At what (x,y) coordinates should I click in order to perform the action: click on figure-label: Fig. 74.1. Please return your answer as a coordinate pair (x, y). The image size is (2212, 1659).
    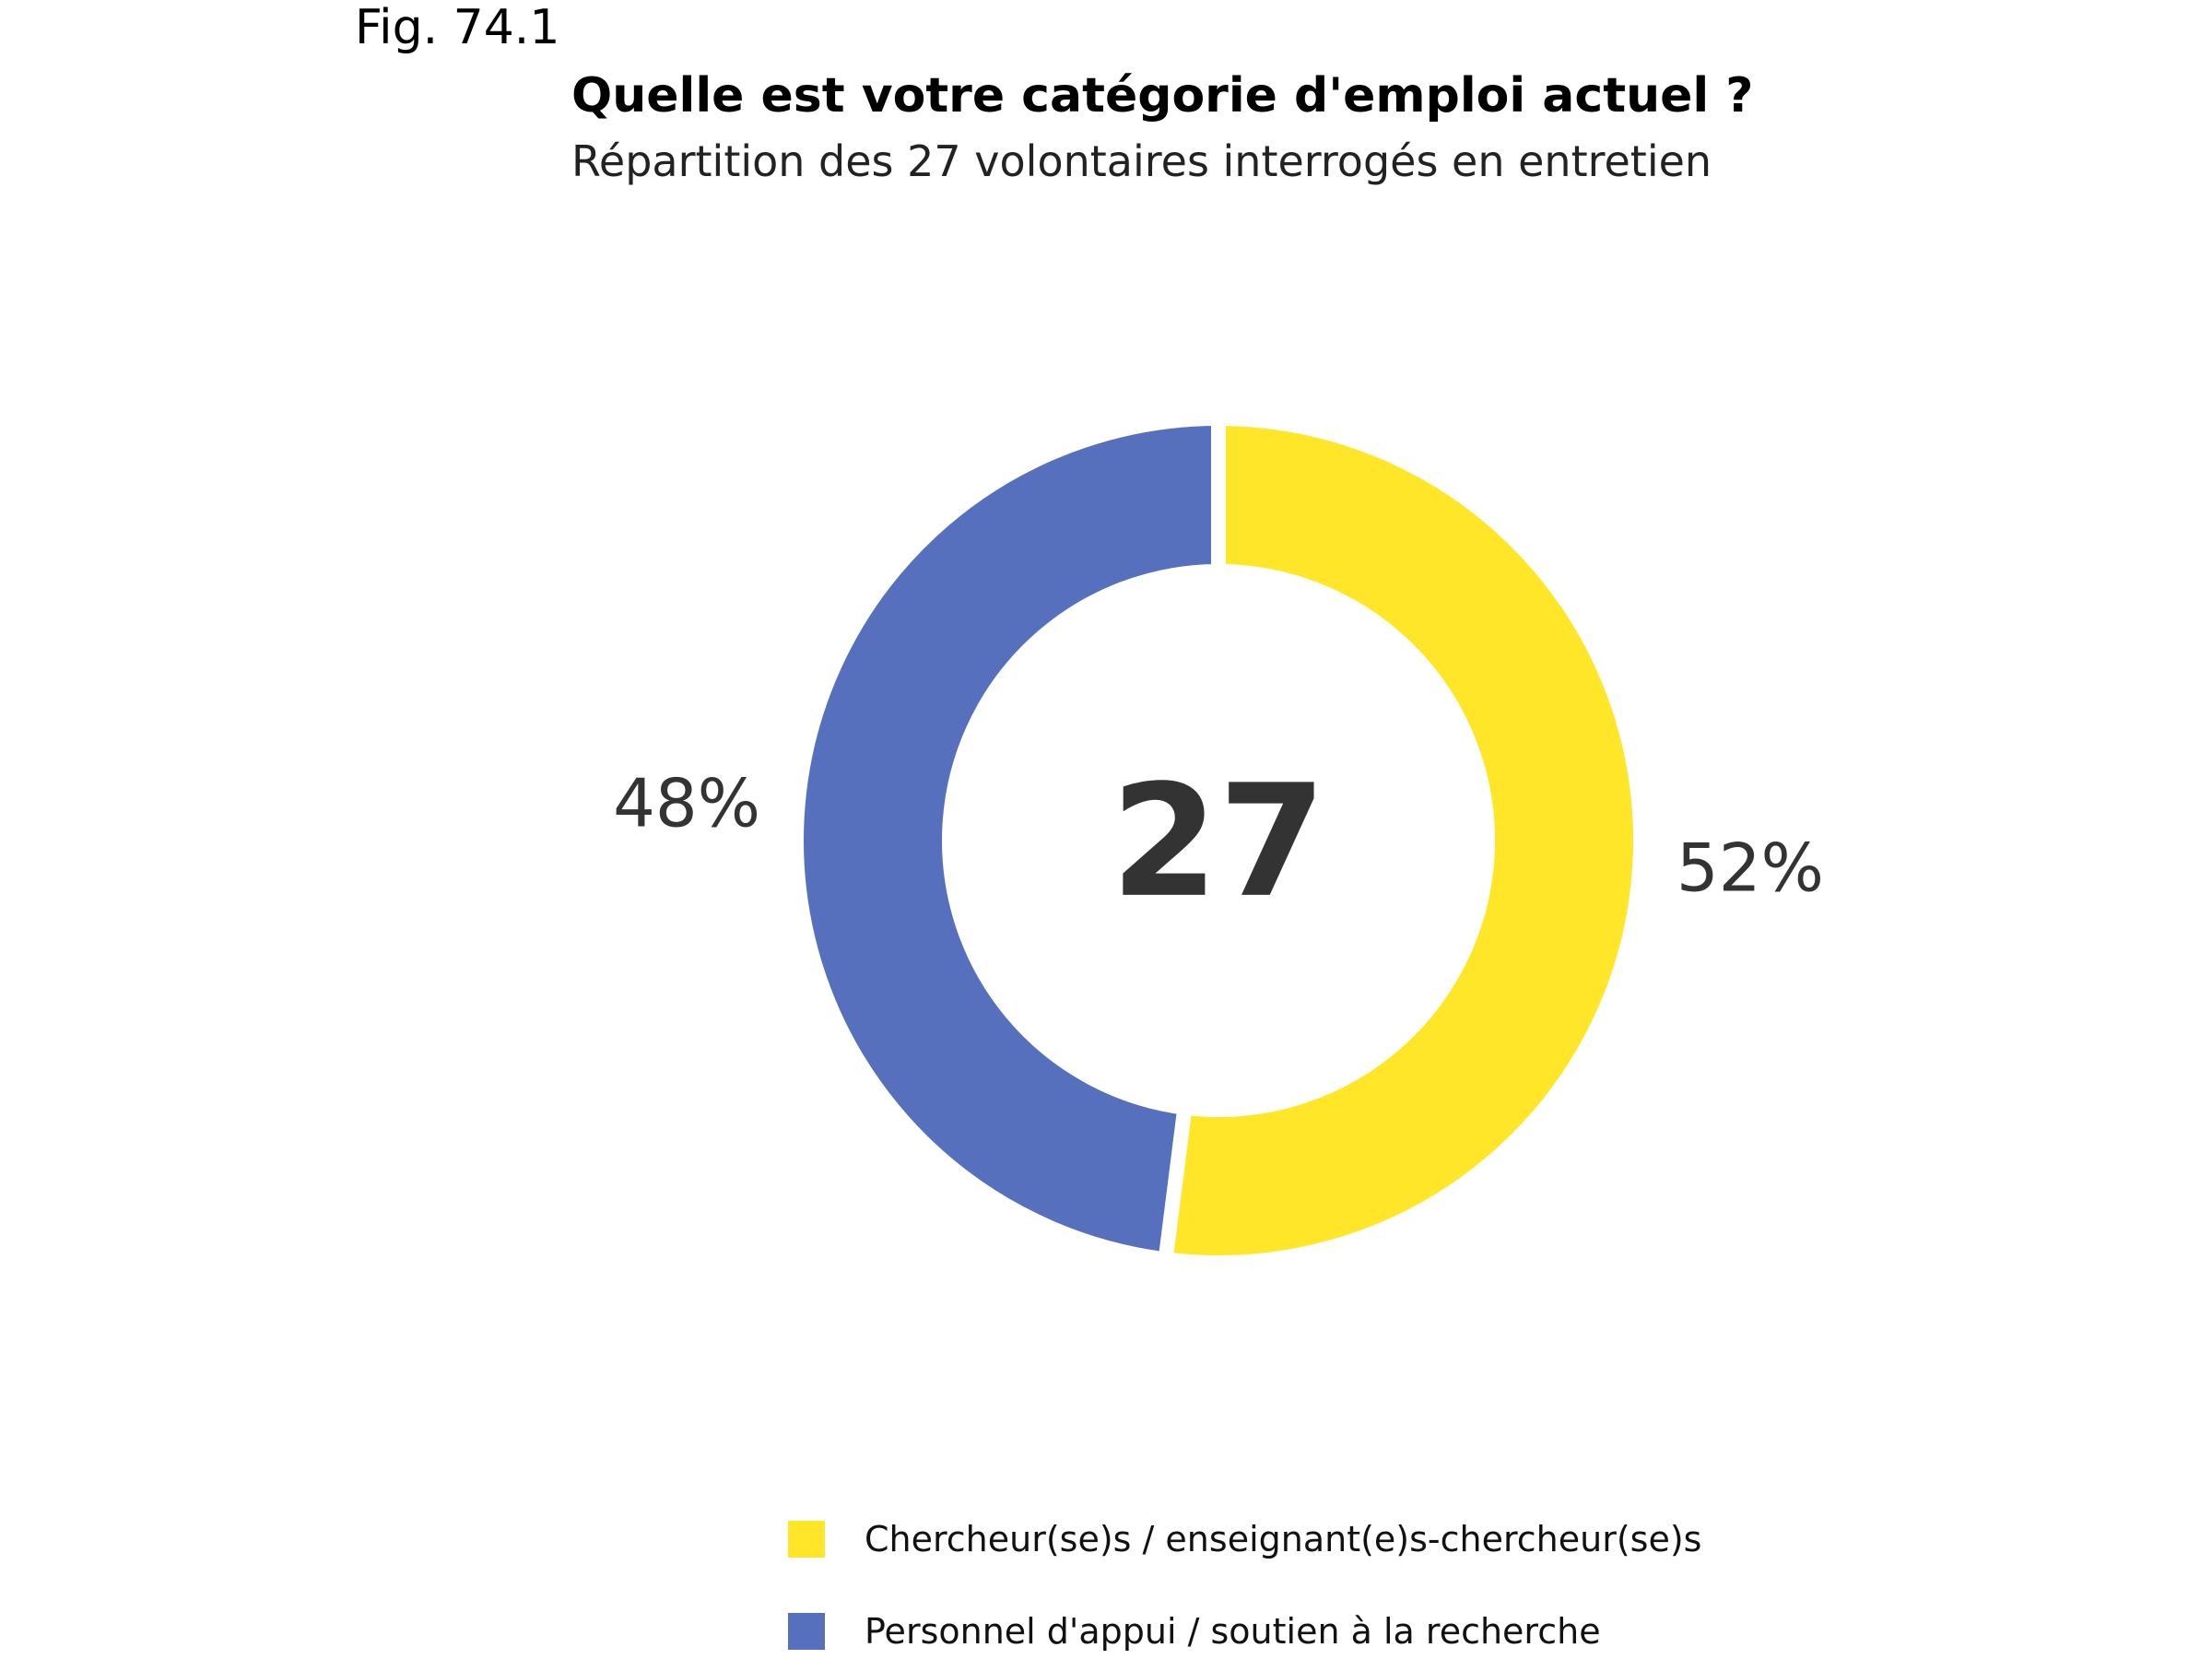
    Looking at the image, I should click on (457, 27).